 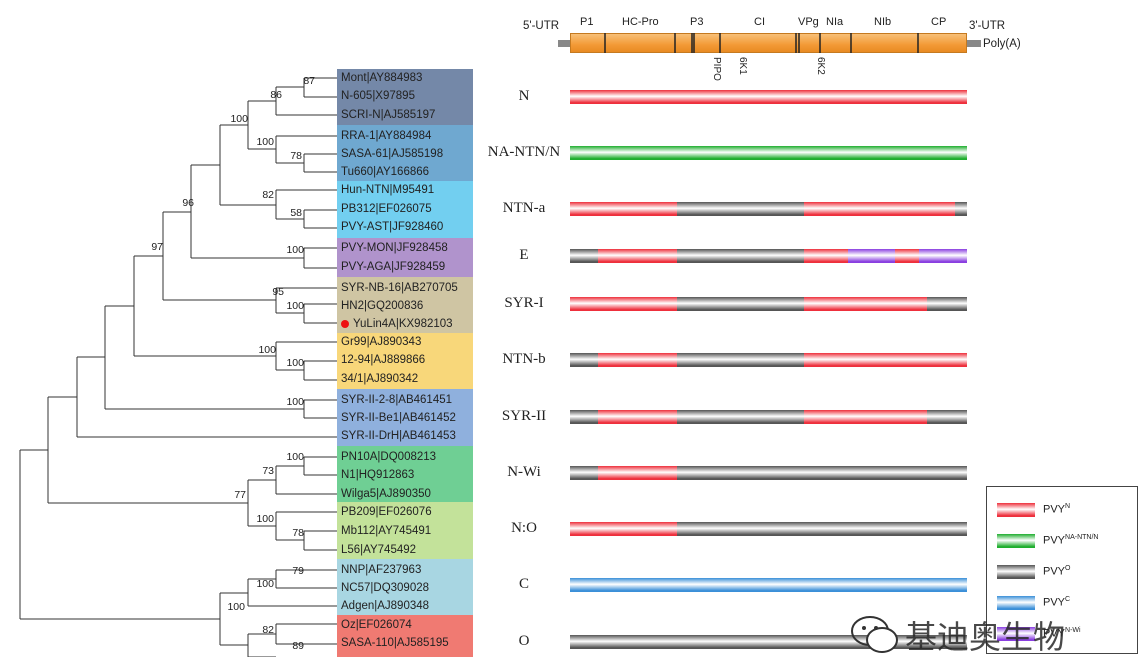 What do you see at coordinates (761, 43) in the screenshot?
I see `gene-boundaries` at bounding box center [761, 43].